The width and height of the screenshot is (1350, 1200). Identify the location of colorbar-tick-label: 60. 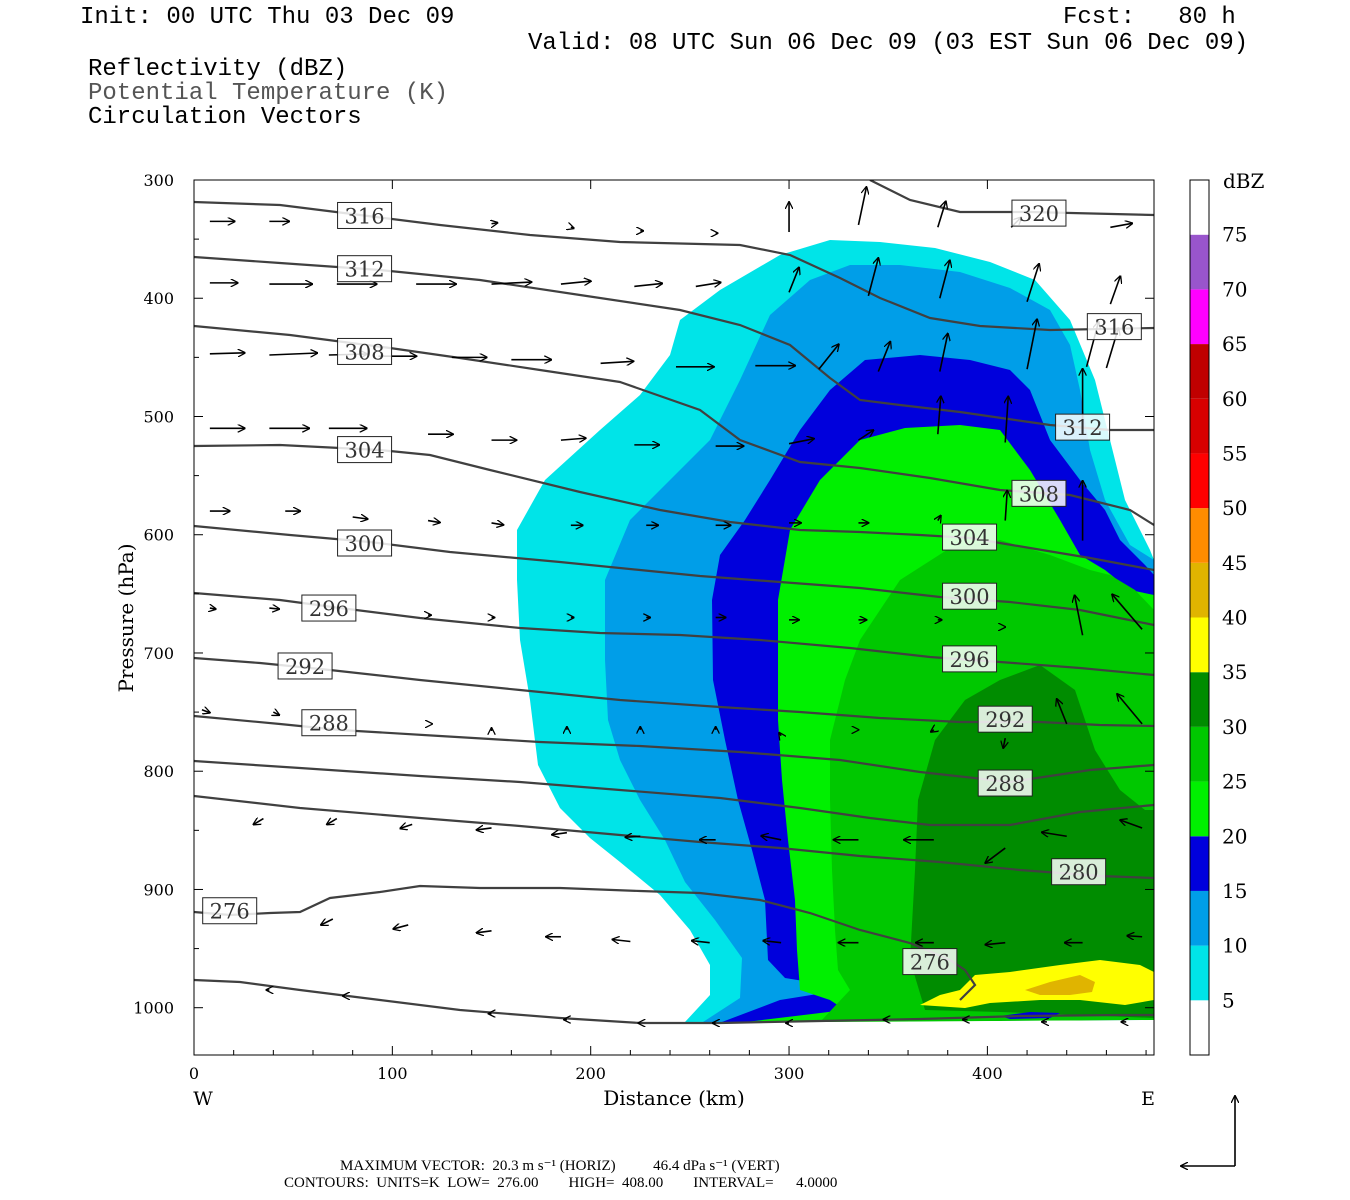
(1234, 399).